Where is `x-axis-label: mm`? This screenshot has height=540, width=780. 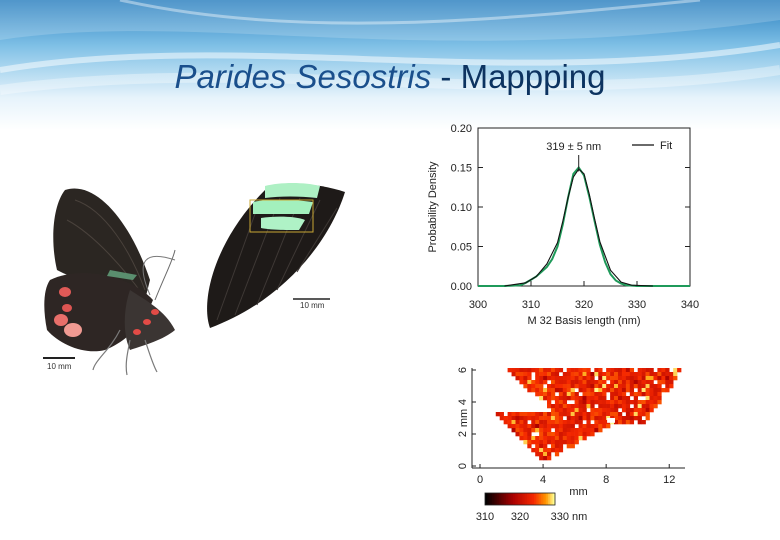 x-axis-label: mm is located at coordinates (578, 492).